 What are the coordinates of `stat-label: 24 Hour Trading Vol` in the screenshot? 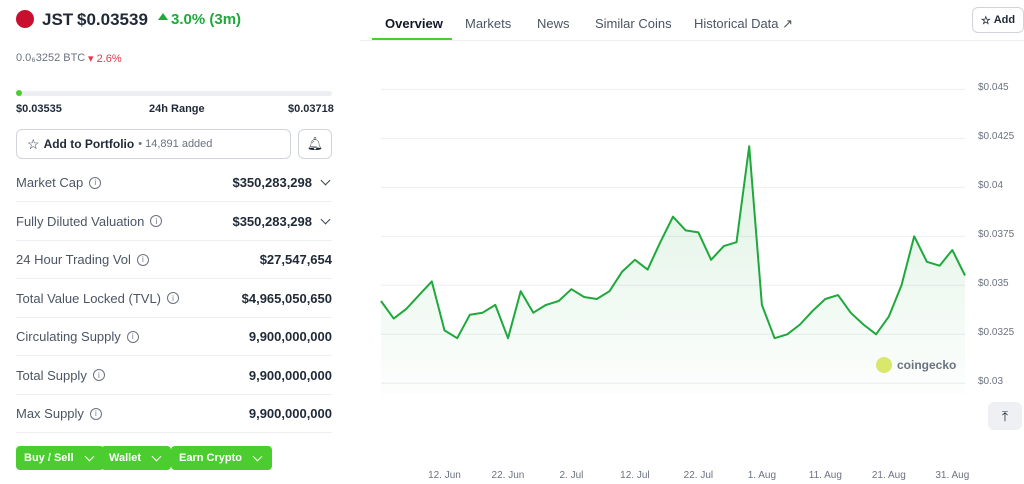 It's located at (73, 259).